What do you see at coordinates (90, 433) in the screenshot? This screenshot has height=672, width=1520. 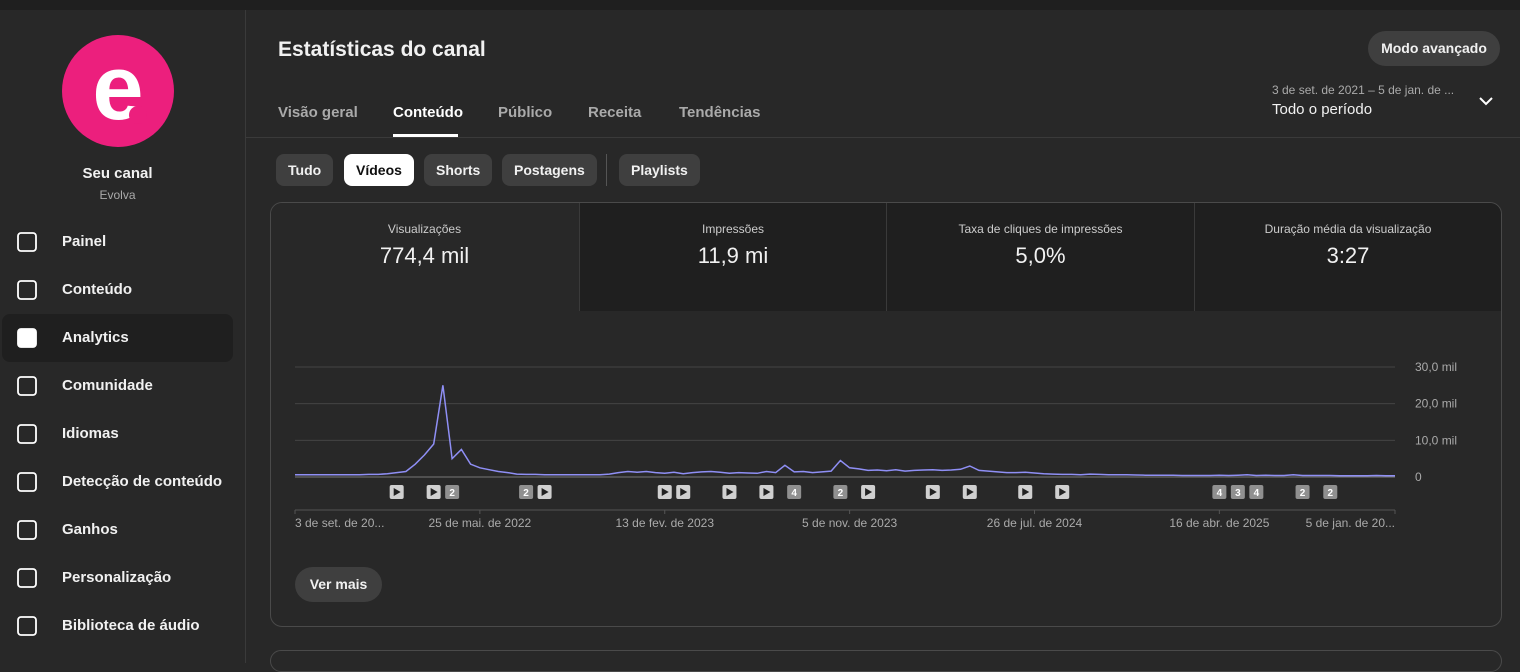 I see `nav-label: Idiomas` at bounding box center [90, 433].